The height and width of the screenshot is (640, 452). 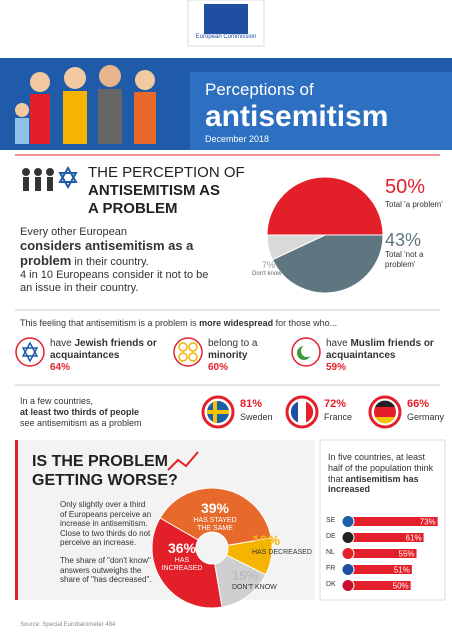 What do you see at coordinates (168, 352) in the screenshot?
I see `group-icons` at bounding box center [168, 352].